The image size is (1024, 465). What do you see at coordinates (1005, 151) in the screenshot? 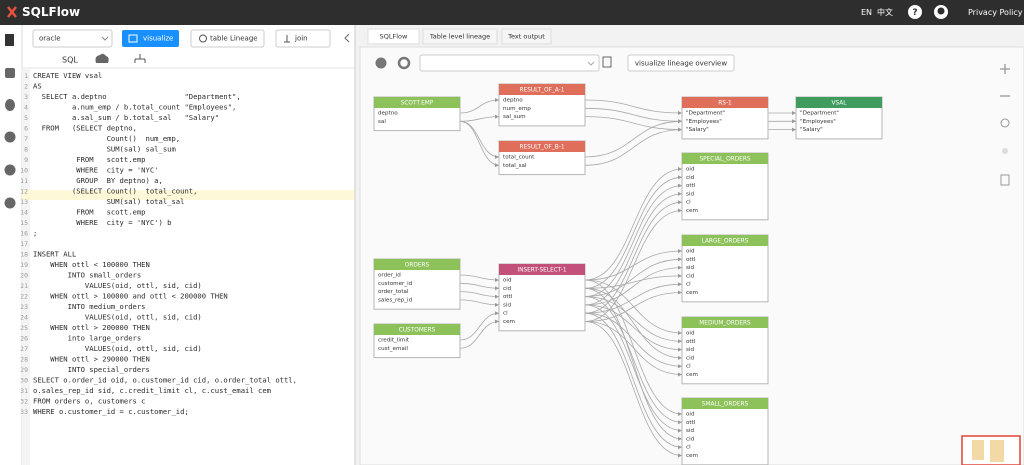
I see `locate-icon` at bounding box center [1005, 151].